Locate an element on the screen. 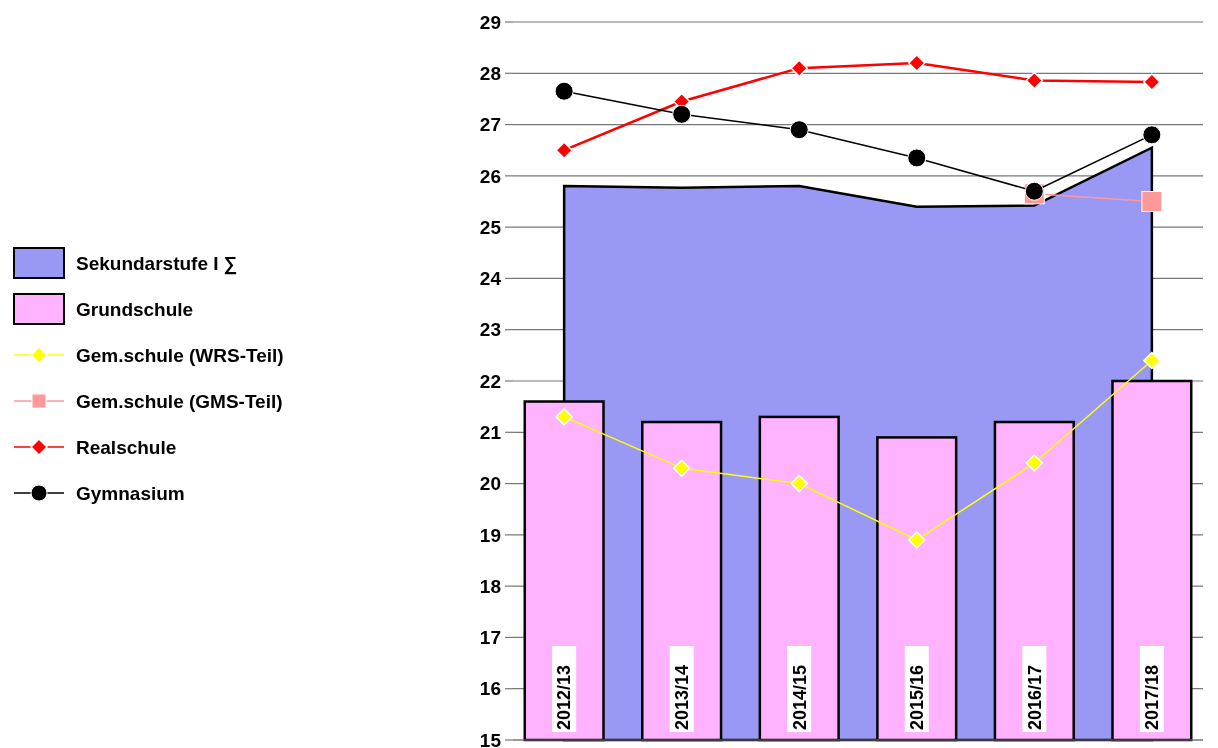  legend-label: Grundschule is located at coordinates (135, 309).